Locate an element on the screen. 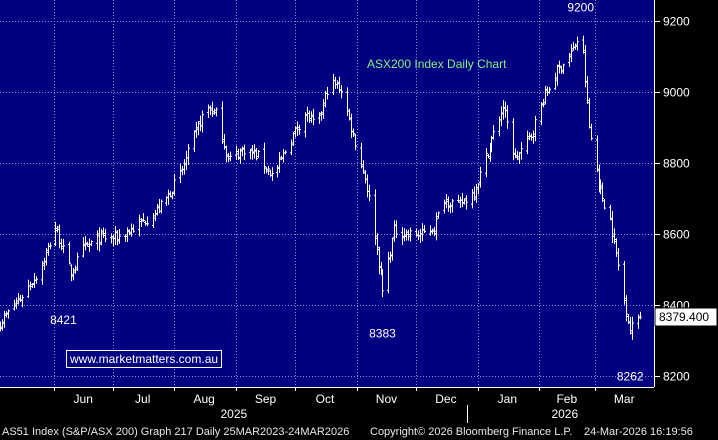  x-tick-label-feb: Feb is located at coordinates (566, 399).